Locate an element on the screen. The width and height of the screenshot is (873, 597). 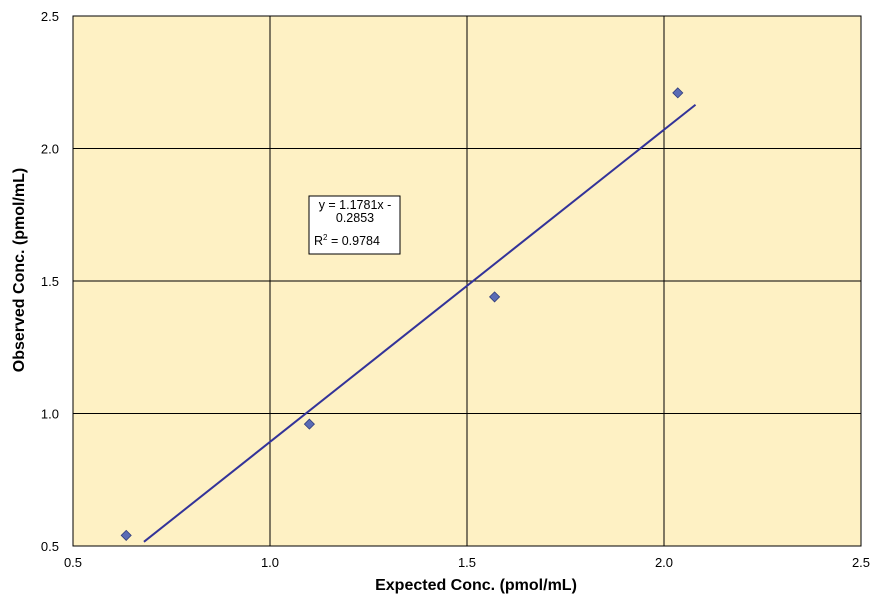
x-tick-labels: 0.5 1.0 1.5 2.0 2.5 is located at coordinates (467, 562).